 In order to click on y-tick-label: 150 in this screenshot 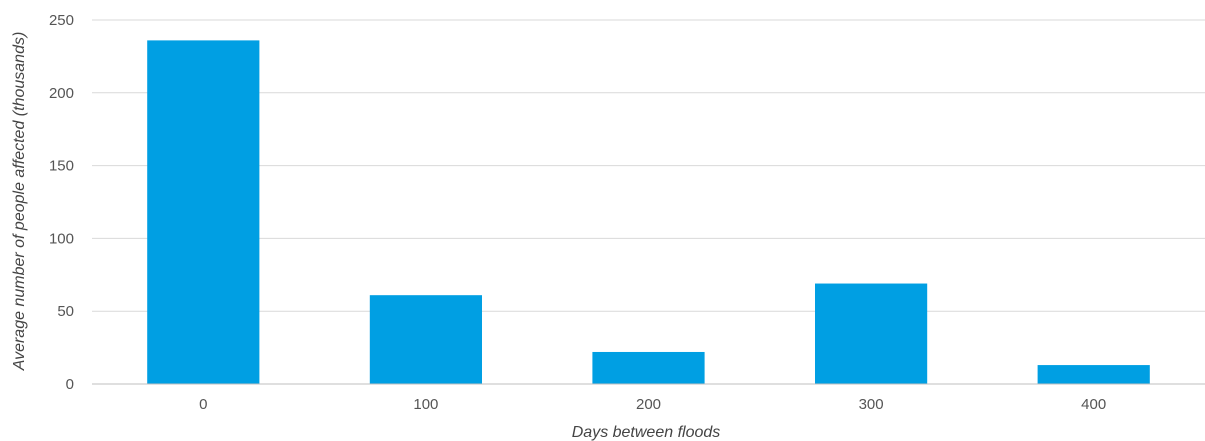, I will do `click(61, 166)`.